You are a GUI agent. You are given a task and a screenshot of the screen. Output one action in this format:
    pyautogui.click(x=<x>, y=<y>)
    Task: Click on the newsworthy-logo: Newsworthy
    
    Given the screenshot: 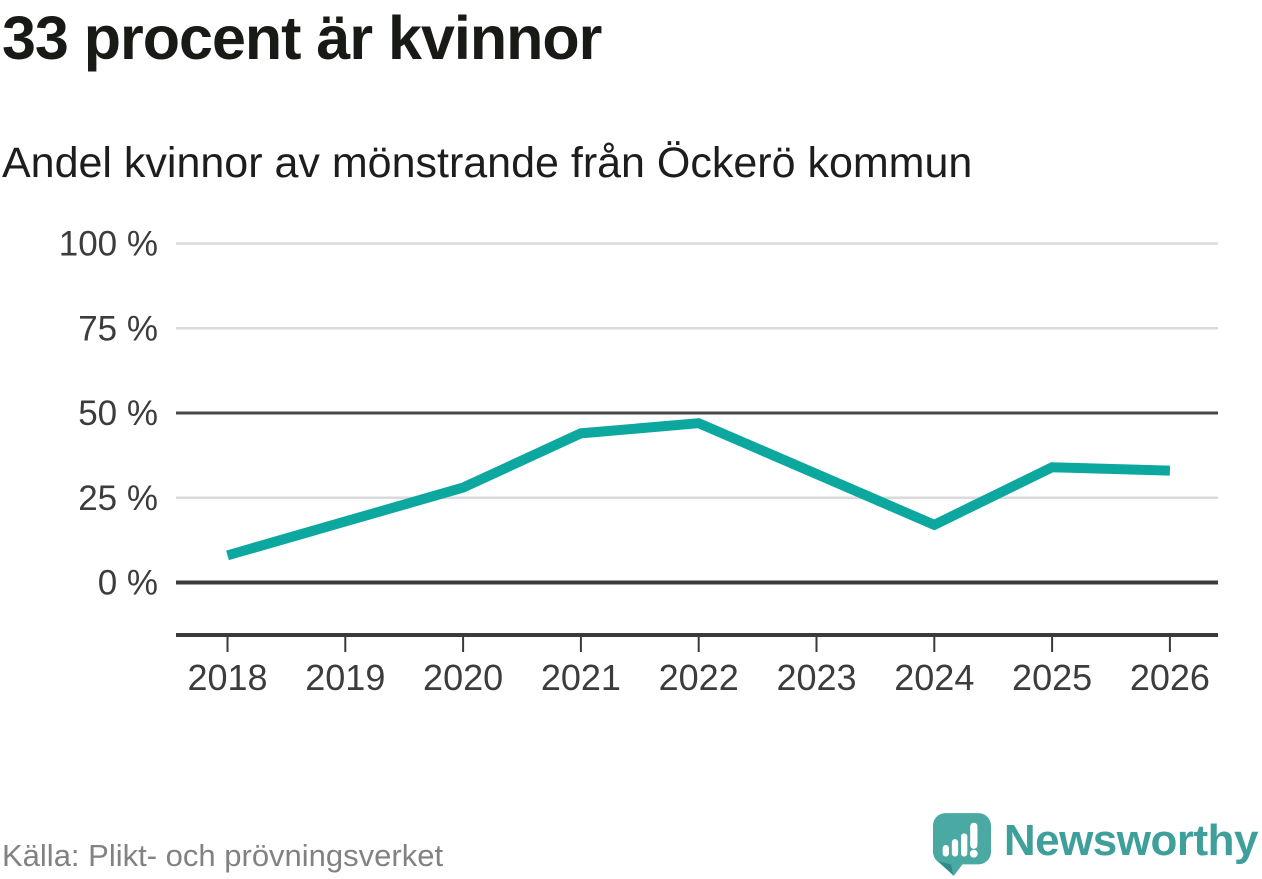 What is the action you would take?
    pyautogui.click(x=1095, y=844)
    